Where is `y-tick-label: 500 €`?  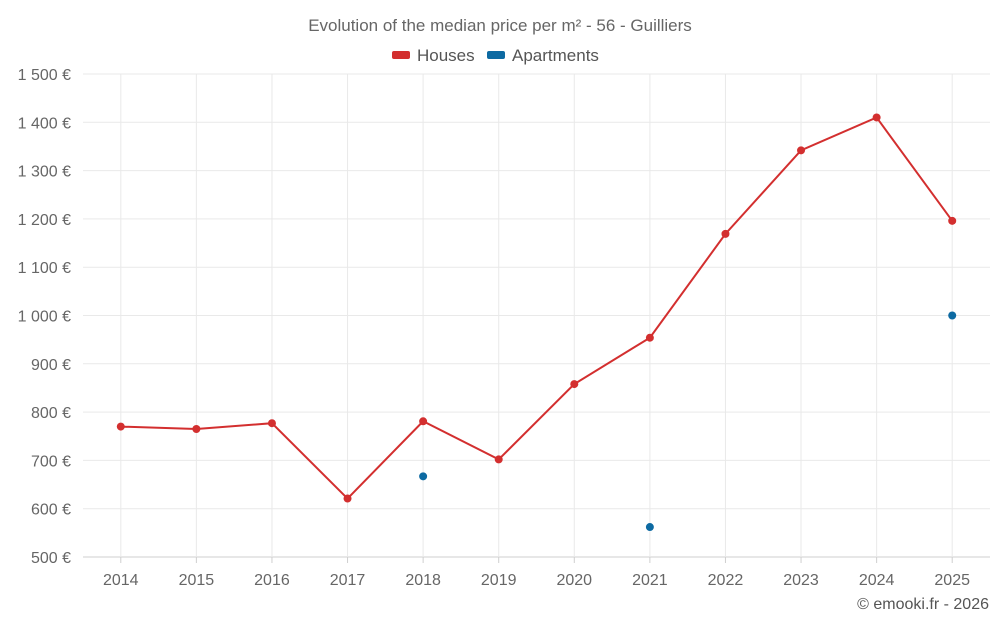
y-tick-label: 500 € is located at coordinates (51, 558).